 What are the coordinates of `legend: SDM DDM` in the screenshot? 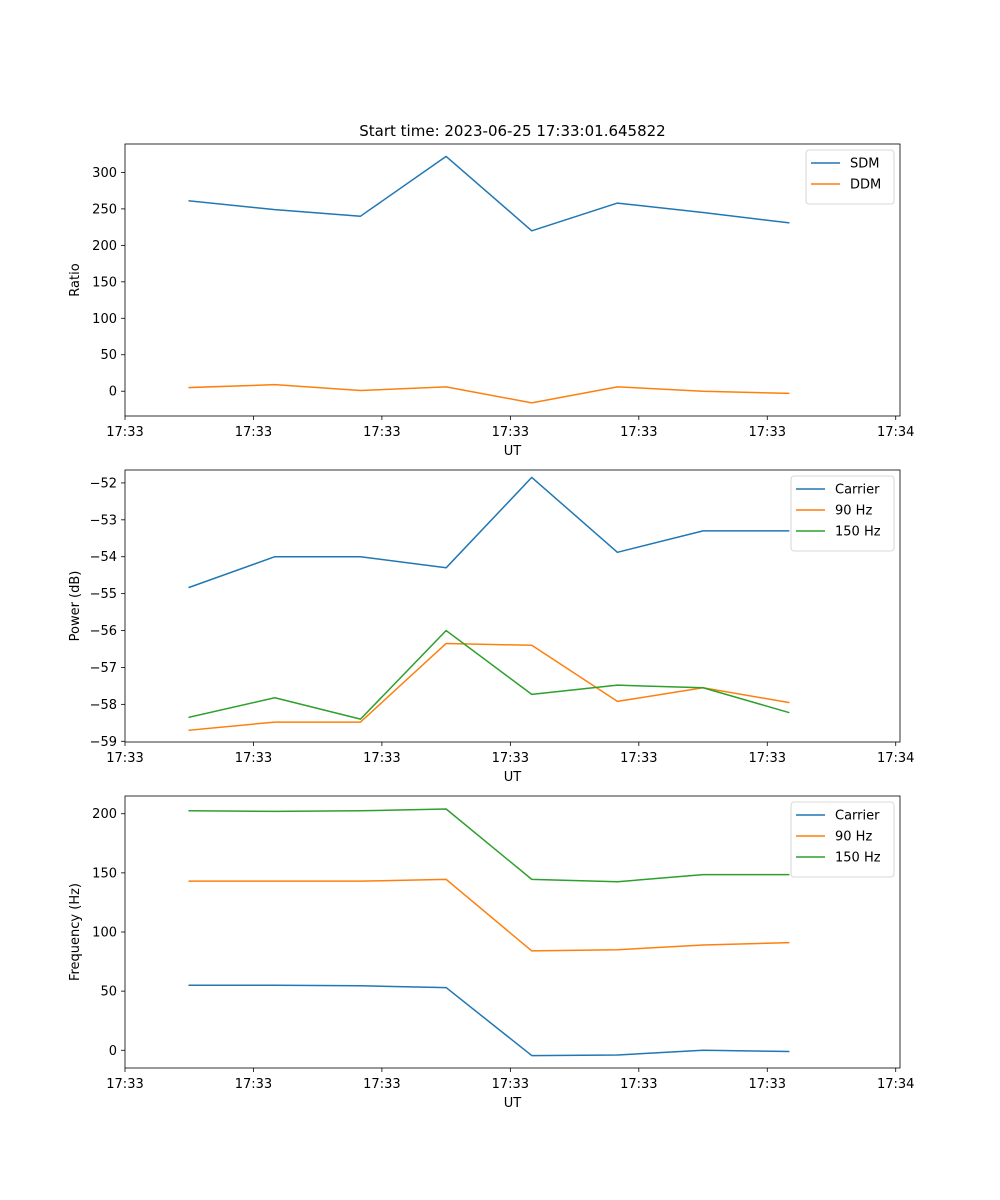 It's located at (850, 177).